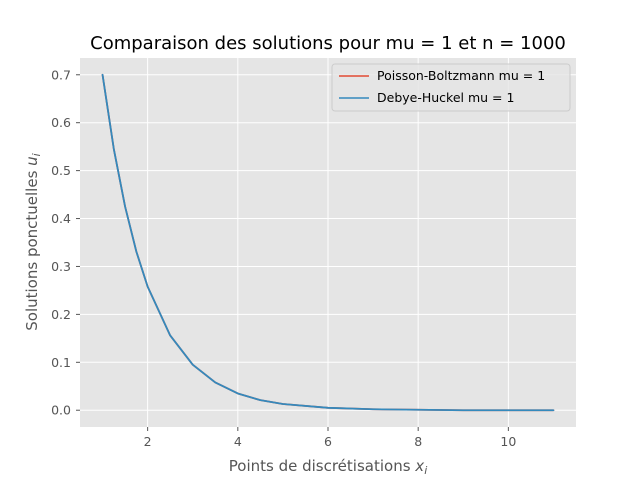 This screenshot has width=640, height=480. Describe the element at coordinates (61, 170) in the screenshot. I see `y-tick-label: 0.5` at that location.